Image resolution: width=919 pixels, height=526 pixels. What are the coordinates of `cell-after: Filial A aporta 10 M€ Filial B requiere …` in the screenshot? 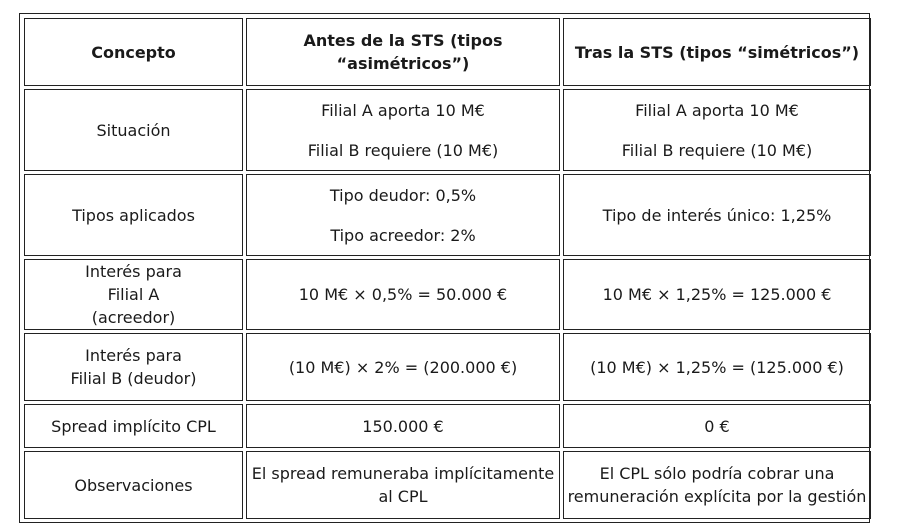 It's located at (717, 130).